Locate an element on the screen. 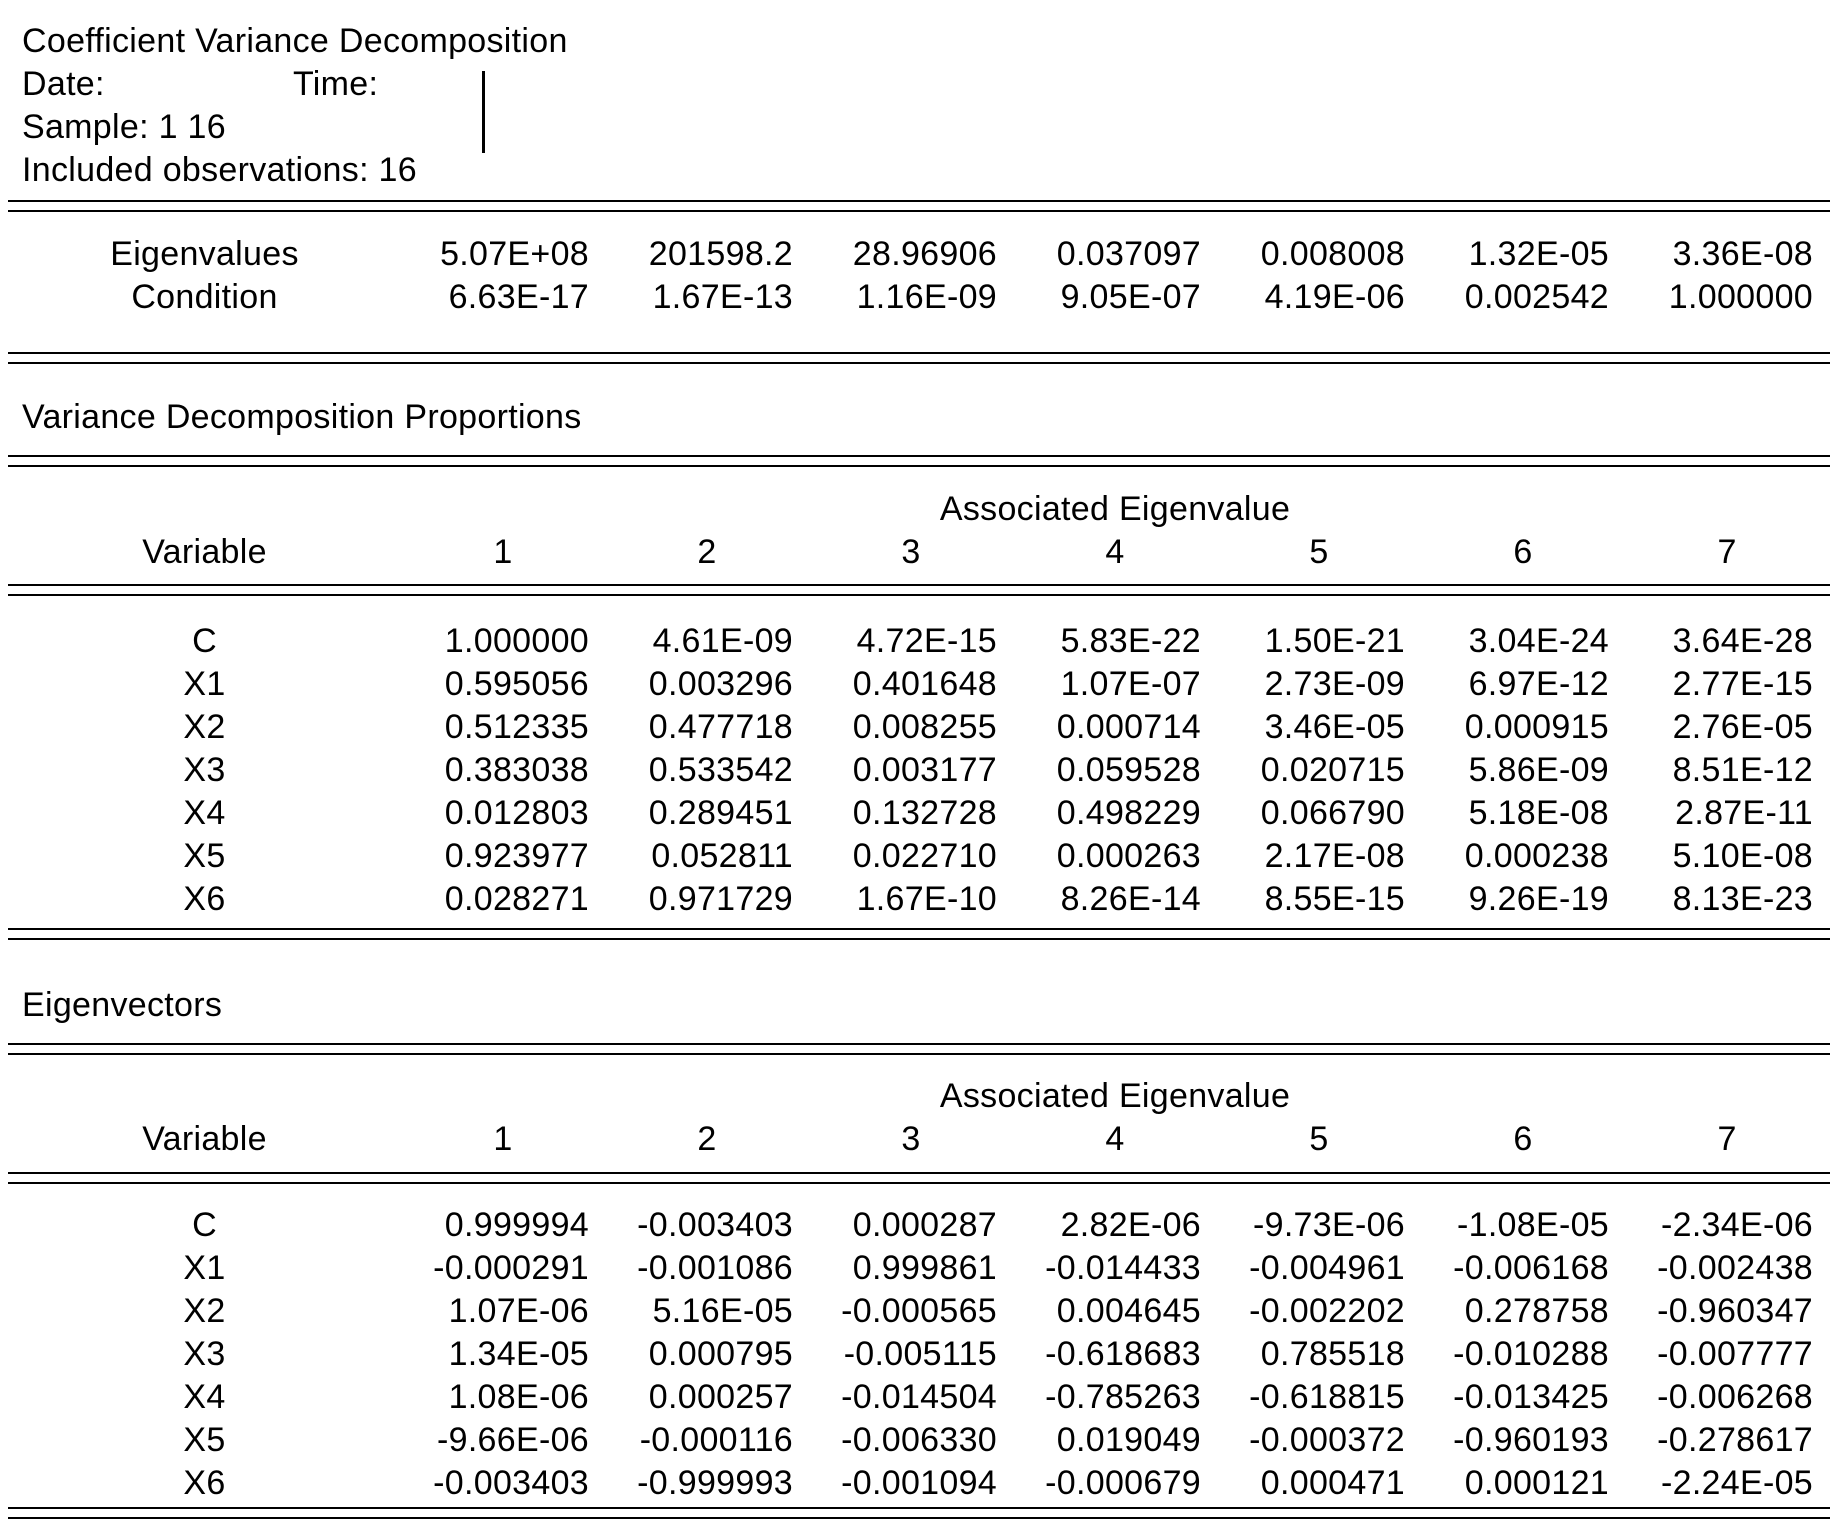 This screenshot has width=1840, height=1529. value-cell: -0.001094 is located at coordinates (919, 1483).